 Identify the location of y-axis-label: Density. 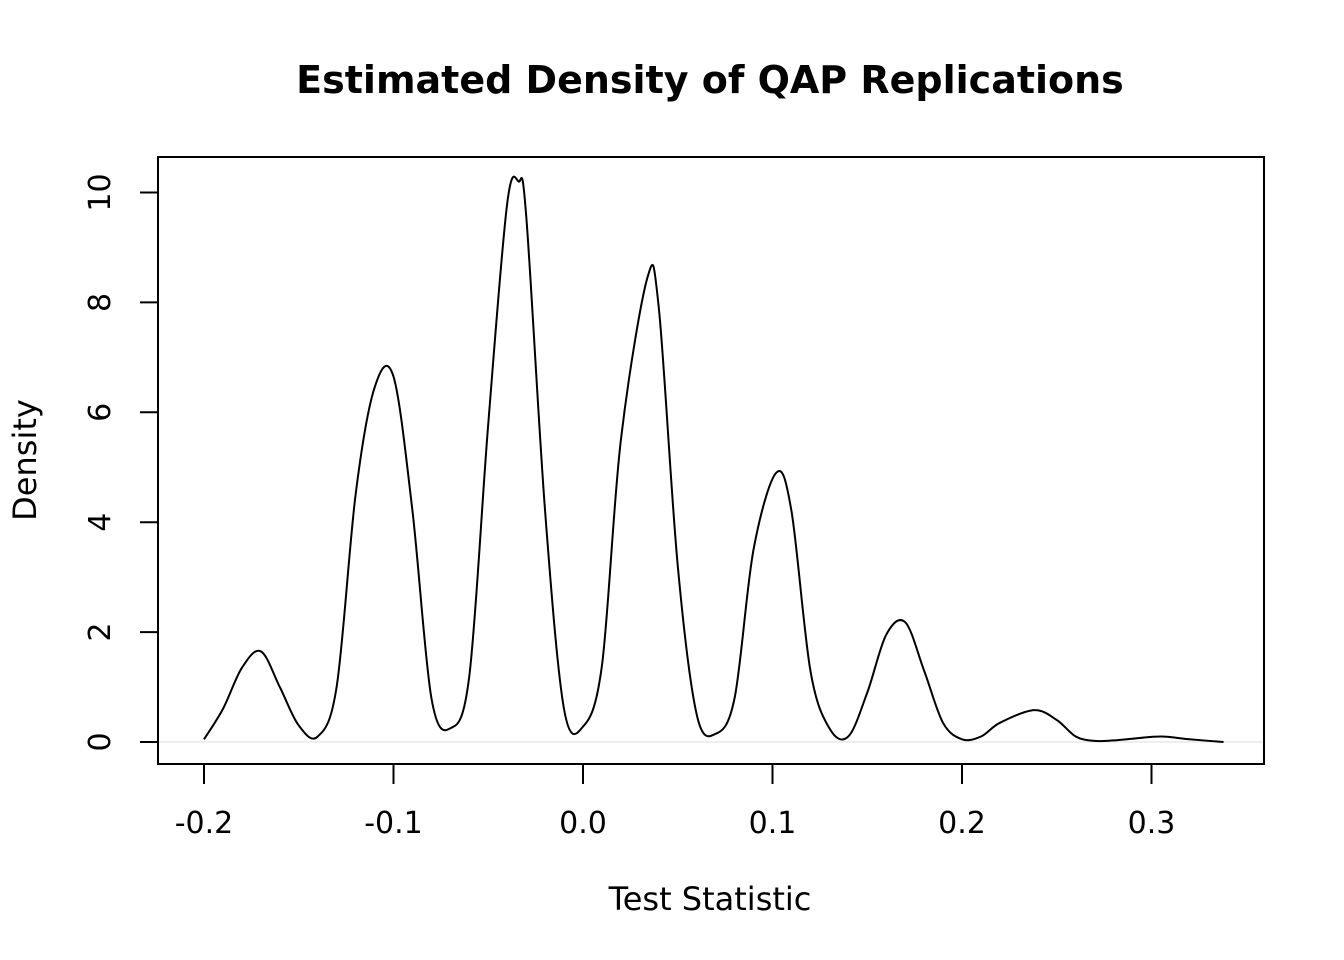
(25, 460).